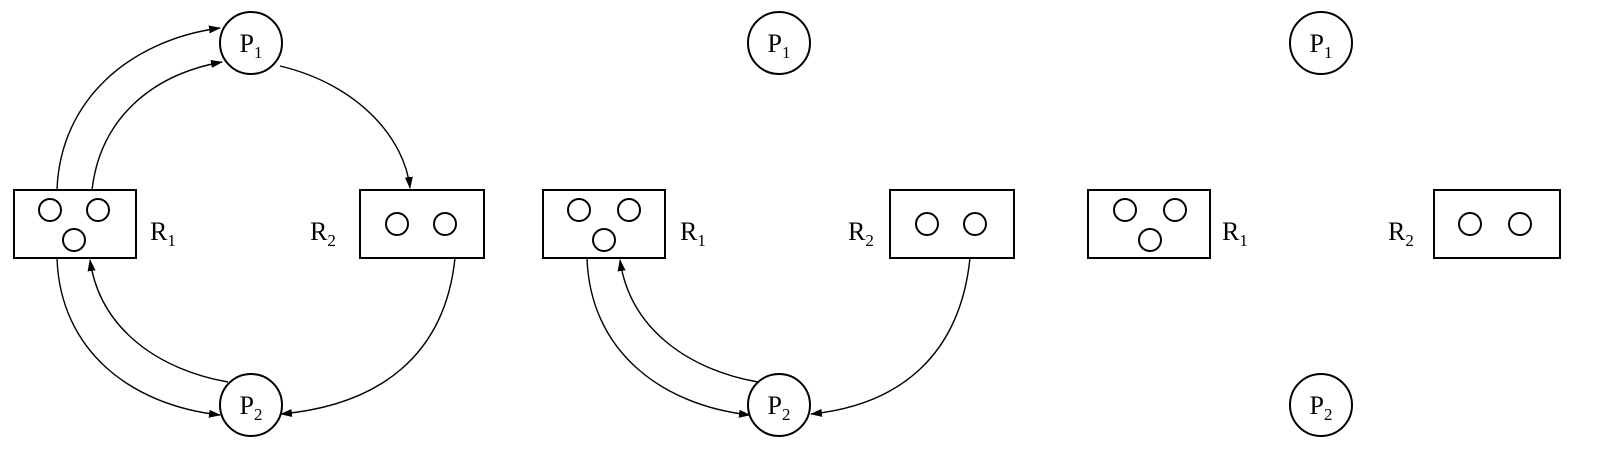 Image resolution: width=1622 pixels, height=462 pixels. I want to click on edge-r1-to-p1-inner, so click(157, 125).